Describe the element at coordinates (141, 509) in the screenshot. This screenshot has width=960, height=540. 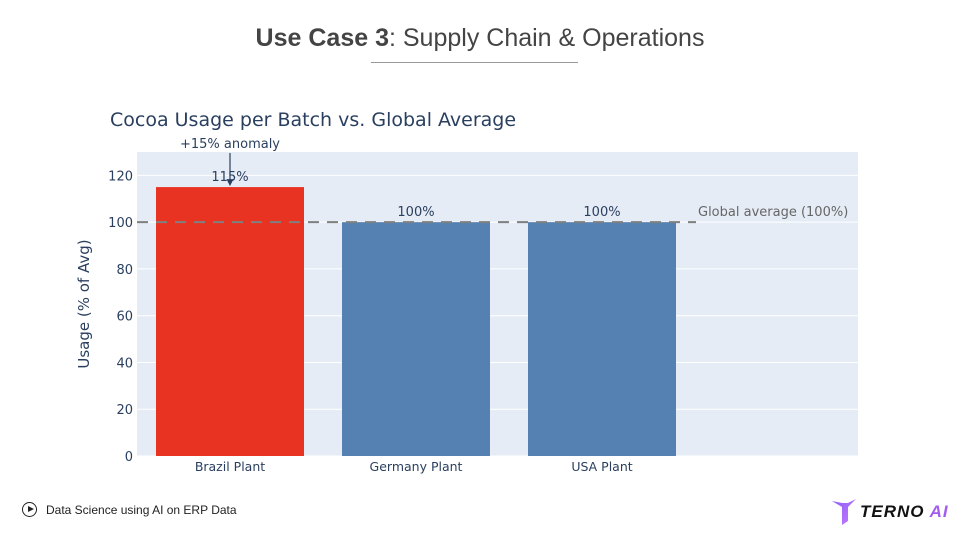
I see `footer-text: Data Science using AI on ERP Data` at that location.